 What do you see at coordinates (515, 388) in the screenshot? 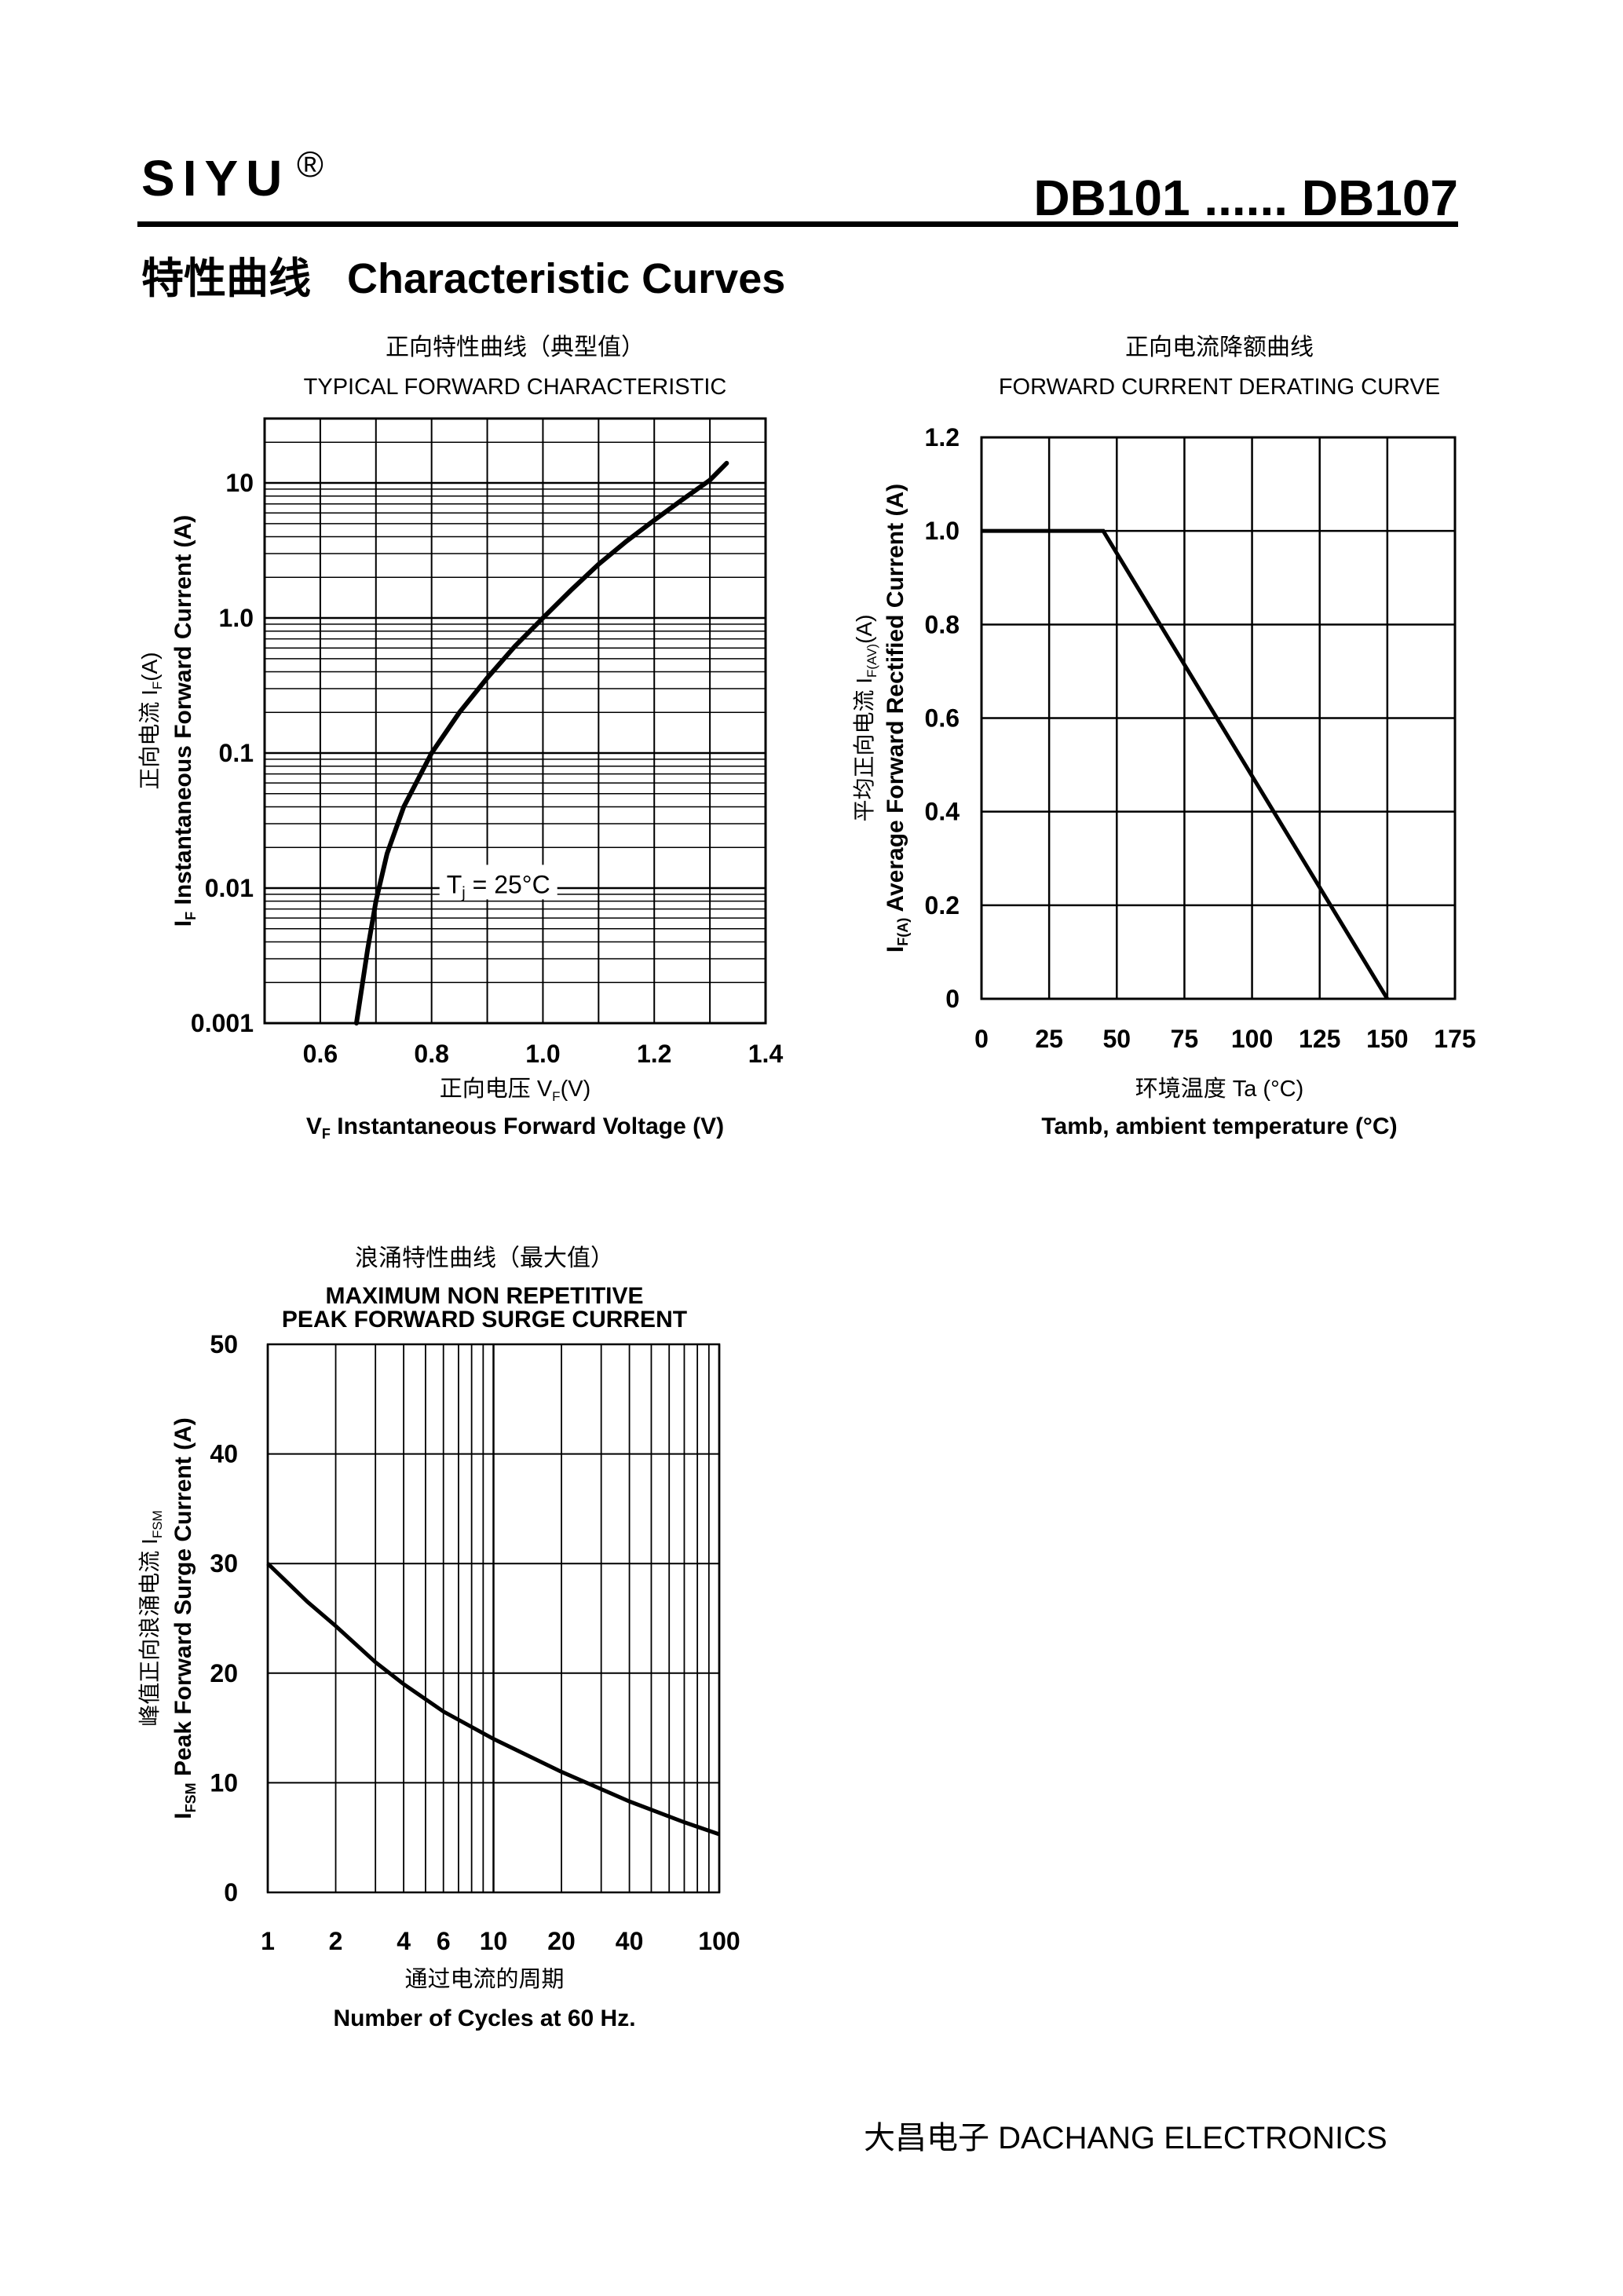
I see `chart-title: TYPICAL FORWARD CHARACTERISTIC` at bounding box center [515, 388].